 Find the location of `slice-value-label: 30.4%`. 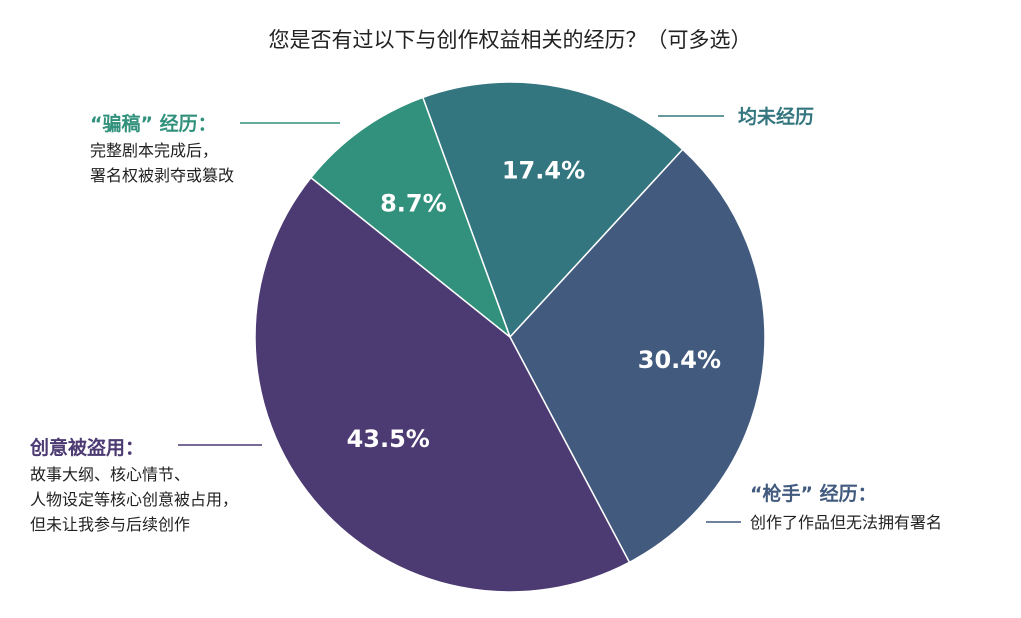

slice-value-label: 30.4% is located at coordinates (679, 360).